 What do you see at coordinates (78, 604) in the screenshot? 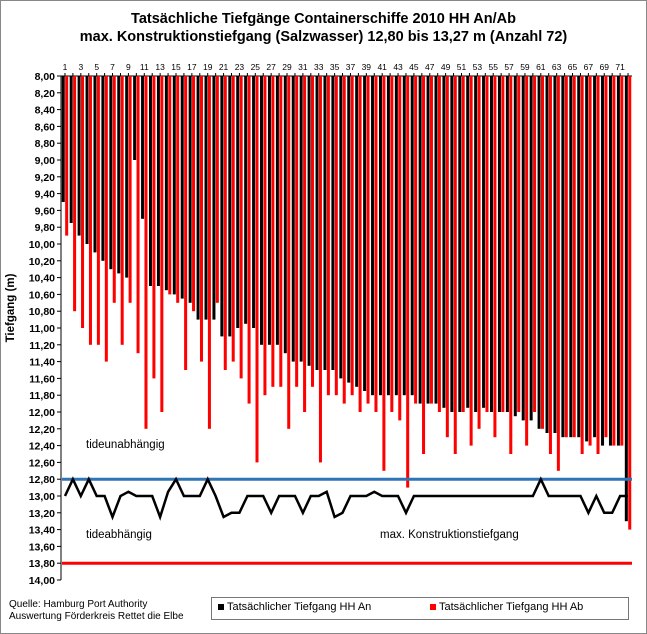
I see `source-line-1: Quelle: Hamburg Port Authority` at bounding box center [78, 604].